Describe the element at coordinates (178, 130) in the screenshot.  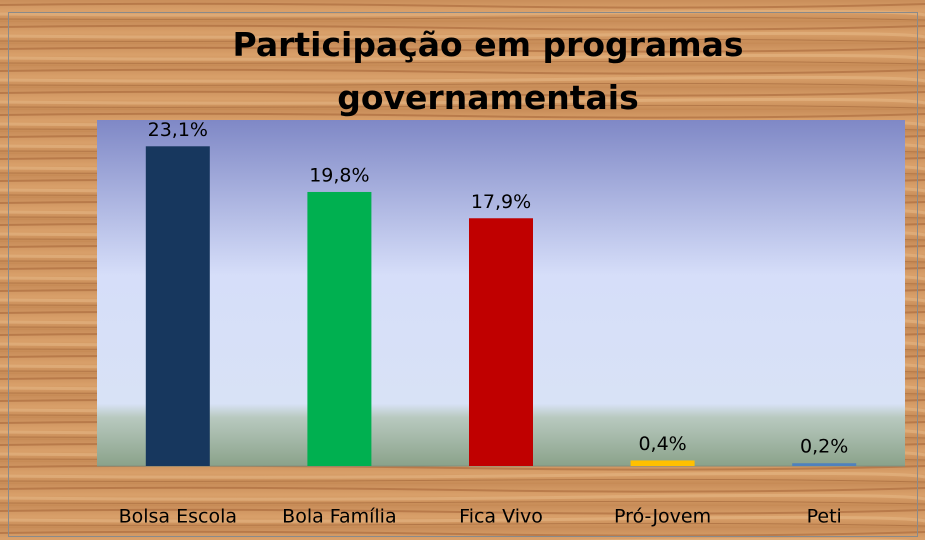
I see `data-label: 23,1%` at that location.